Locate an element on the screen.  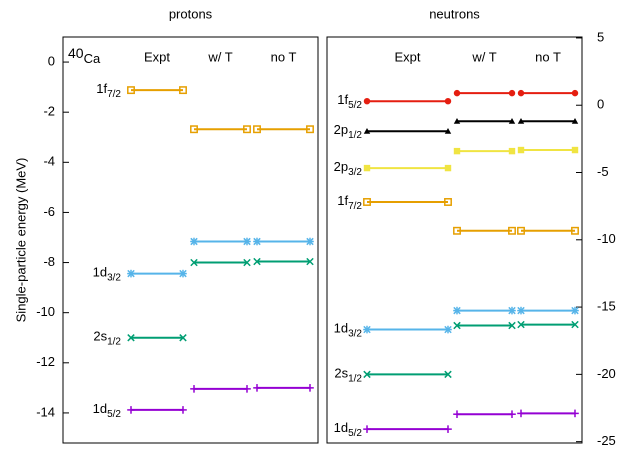
x-tick-label: no T is located at coordinates (548, 56).